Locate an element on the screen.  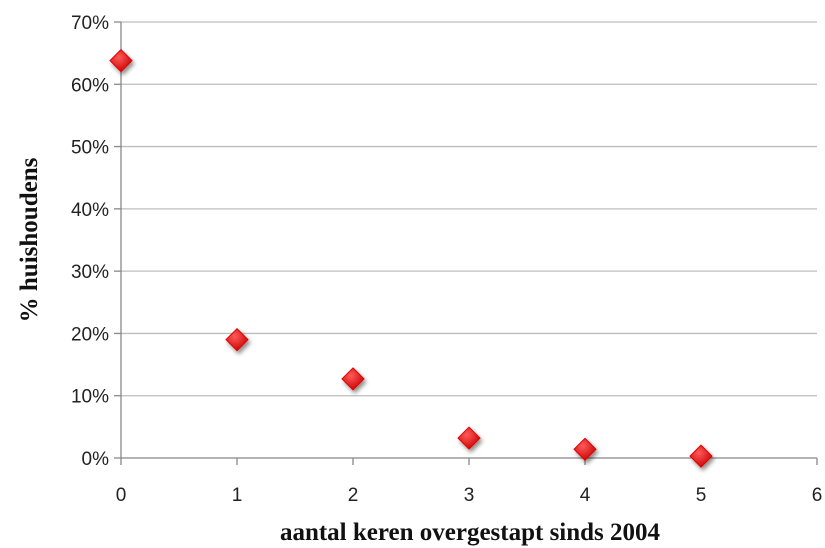
x-tick-label: 1 is located at coordinates (237, 495).